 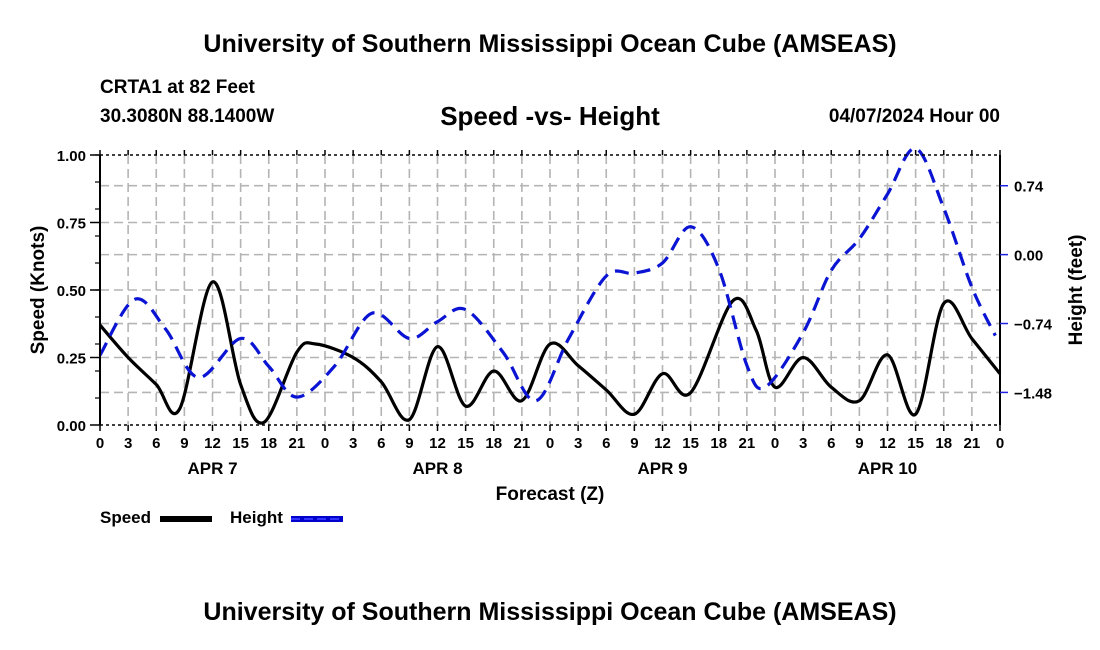 What do you see at coordinates (1029, 187) in the screenshot?
I see `y2-tick-label: 0.74` at bounding box center [1029, 187].